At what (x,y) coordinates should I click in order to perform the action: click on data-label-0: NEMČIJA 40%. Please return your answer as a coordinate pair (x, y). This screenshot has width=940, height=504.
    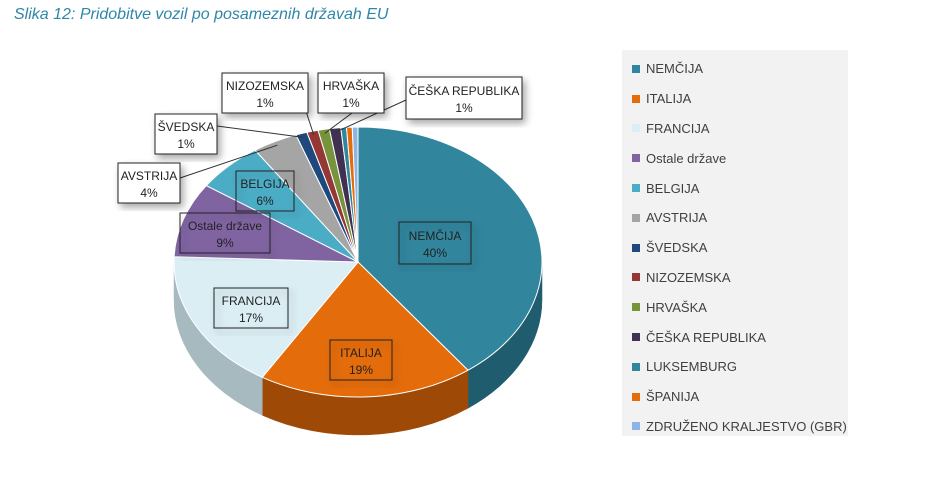
    Looking at the image, I should click on (435, 243).